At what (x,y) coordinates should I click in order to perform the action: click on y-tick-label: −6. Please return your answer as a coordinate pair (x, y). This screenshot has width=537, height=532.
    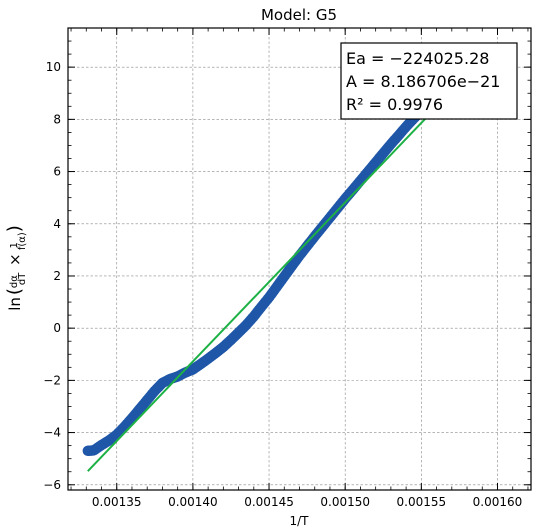
    Looking at the image, I should click on (52, 485).